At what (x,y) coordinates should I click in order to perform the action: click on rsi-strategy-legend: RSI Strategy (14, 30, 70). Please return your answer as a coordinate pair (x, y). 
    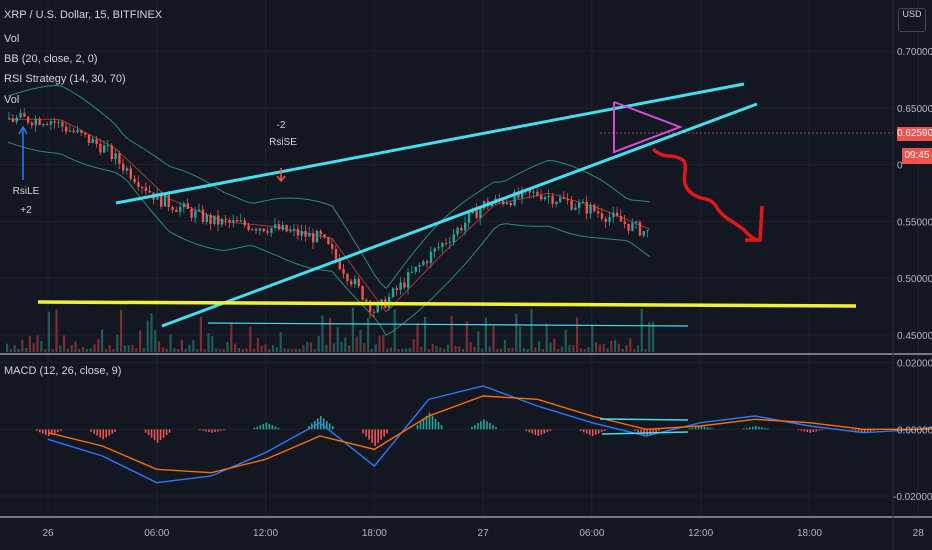
    Looking at the image, I should click on (65, 79).